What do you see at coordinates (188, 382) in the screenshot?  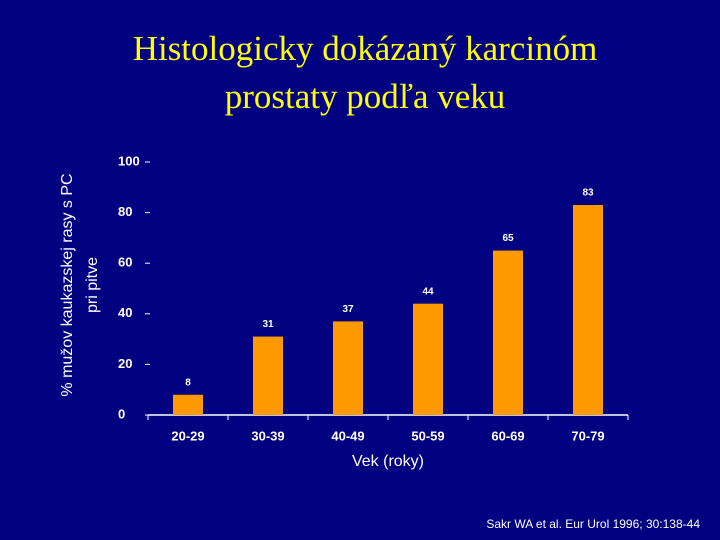 I see `value-label: 8` at bounding box center [188, 382].